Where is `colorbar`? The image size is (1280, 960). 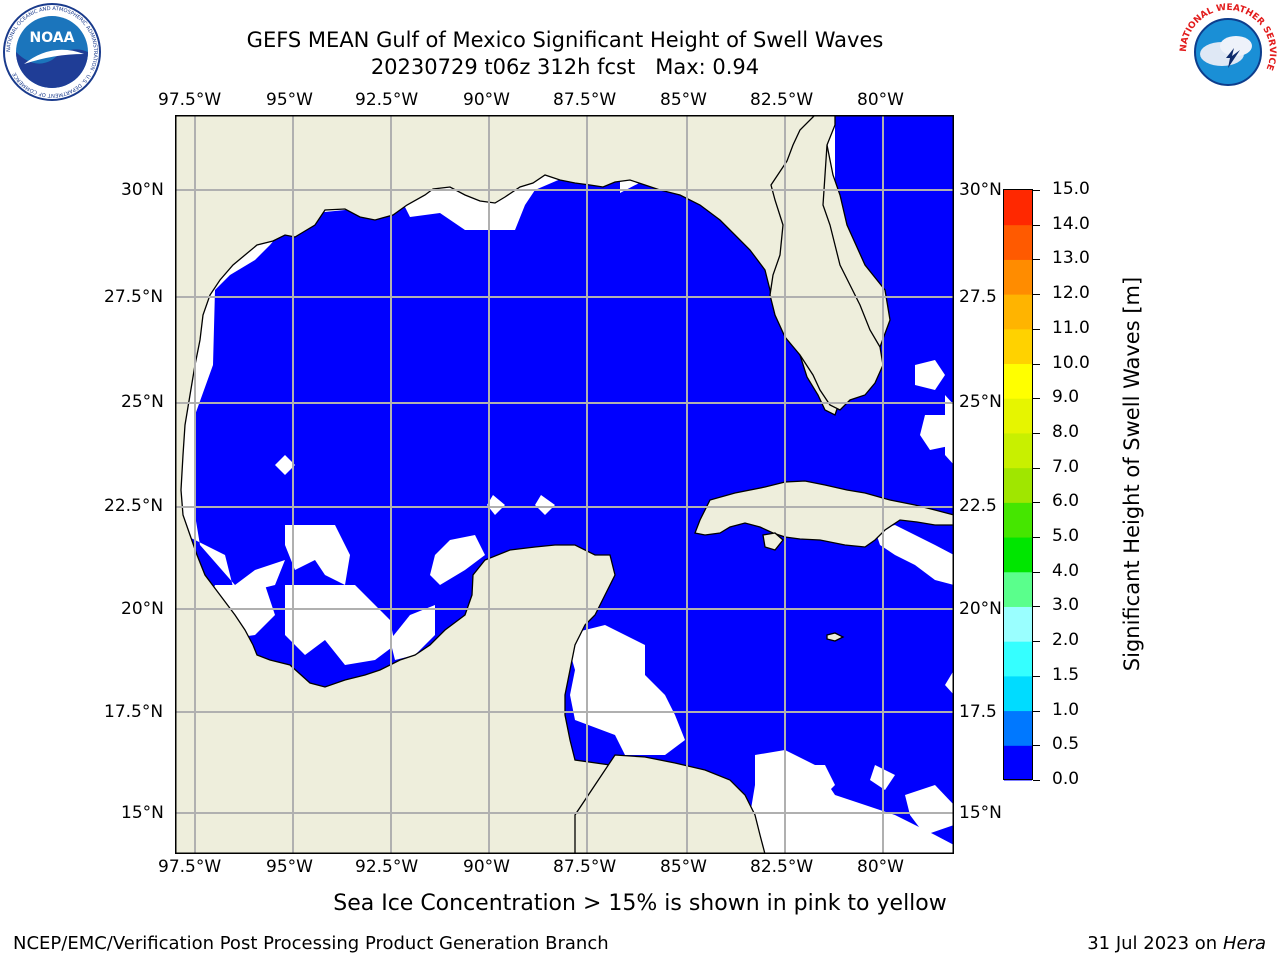 colorbar is located at coordinates (1018, 485).